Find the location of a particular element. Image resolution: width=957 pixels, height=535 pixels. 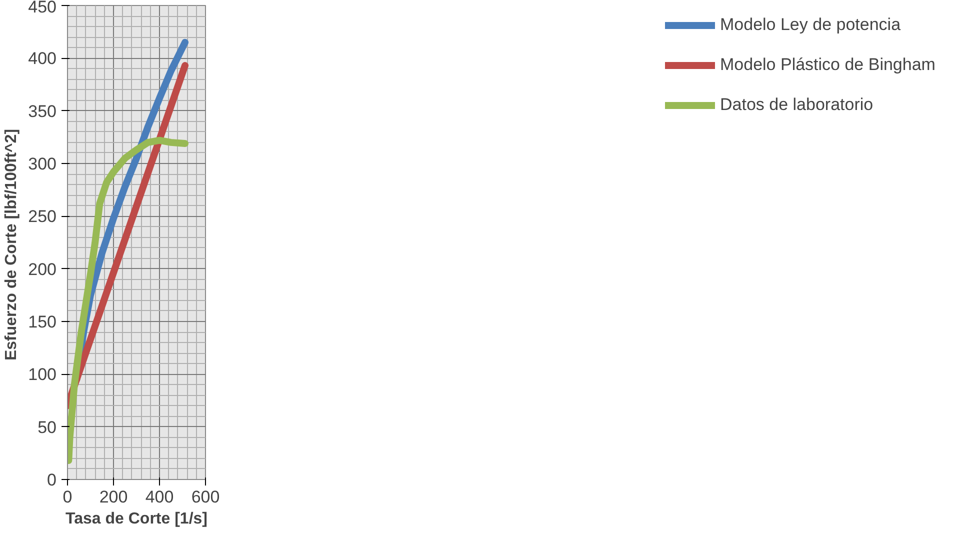

y-tick-label: 350 is located at coordinates (42, 111).